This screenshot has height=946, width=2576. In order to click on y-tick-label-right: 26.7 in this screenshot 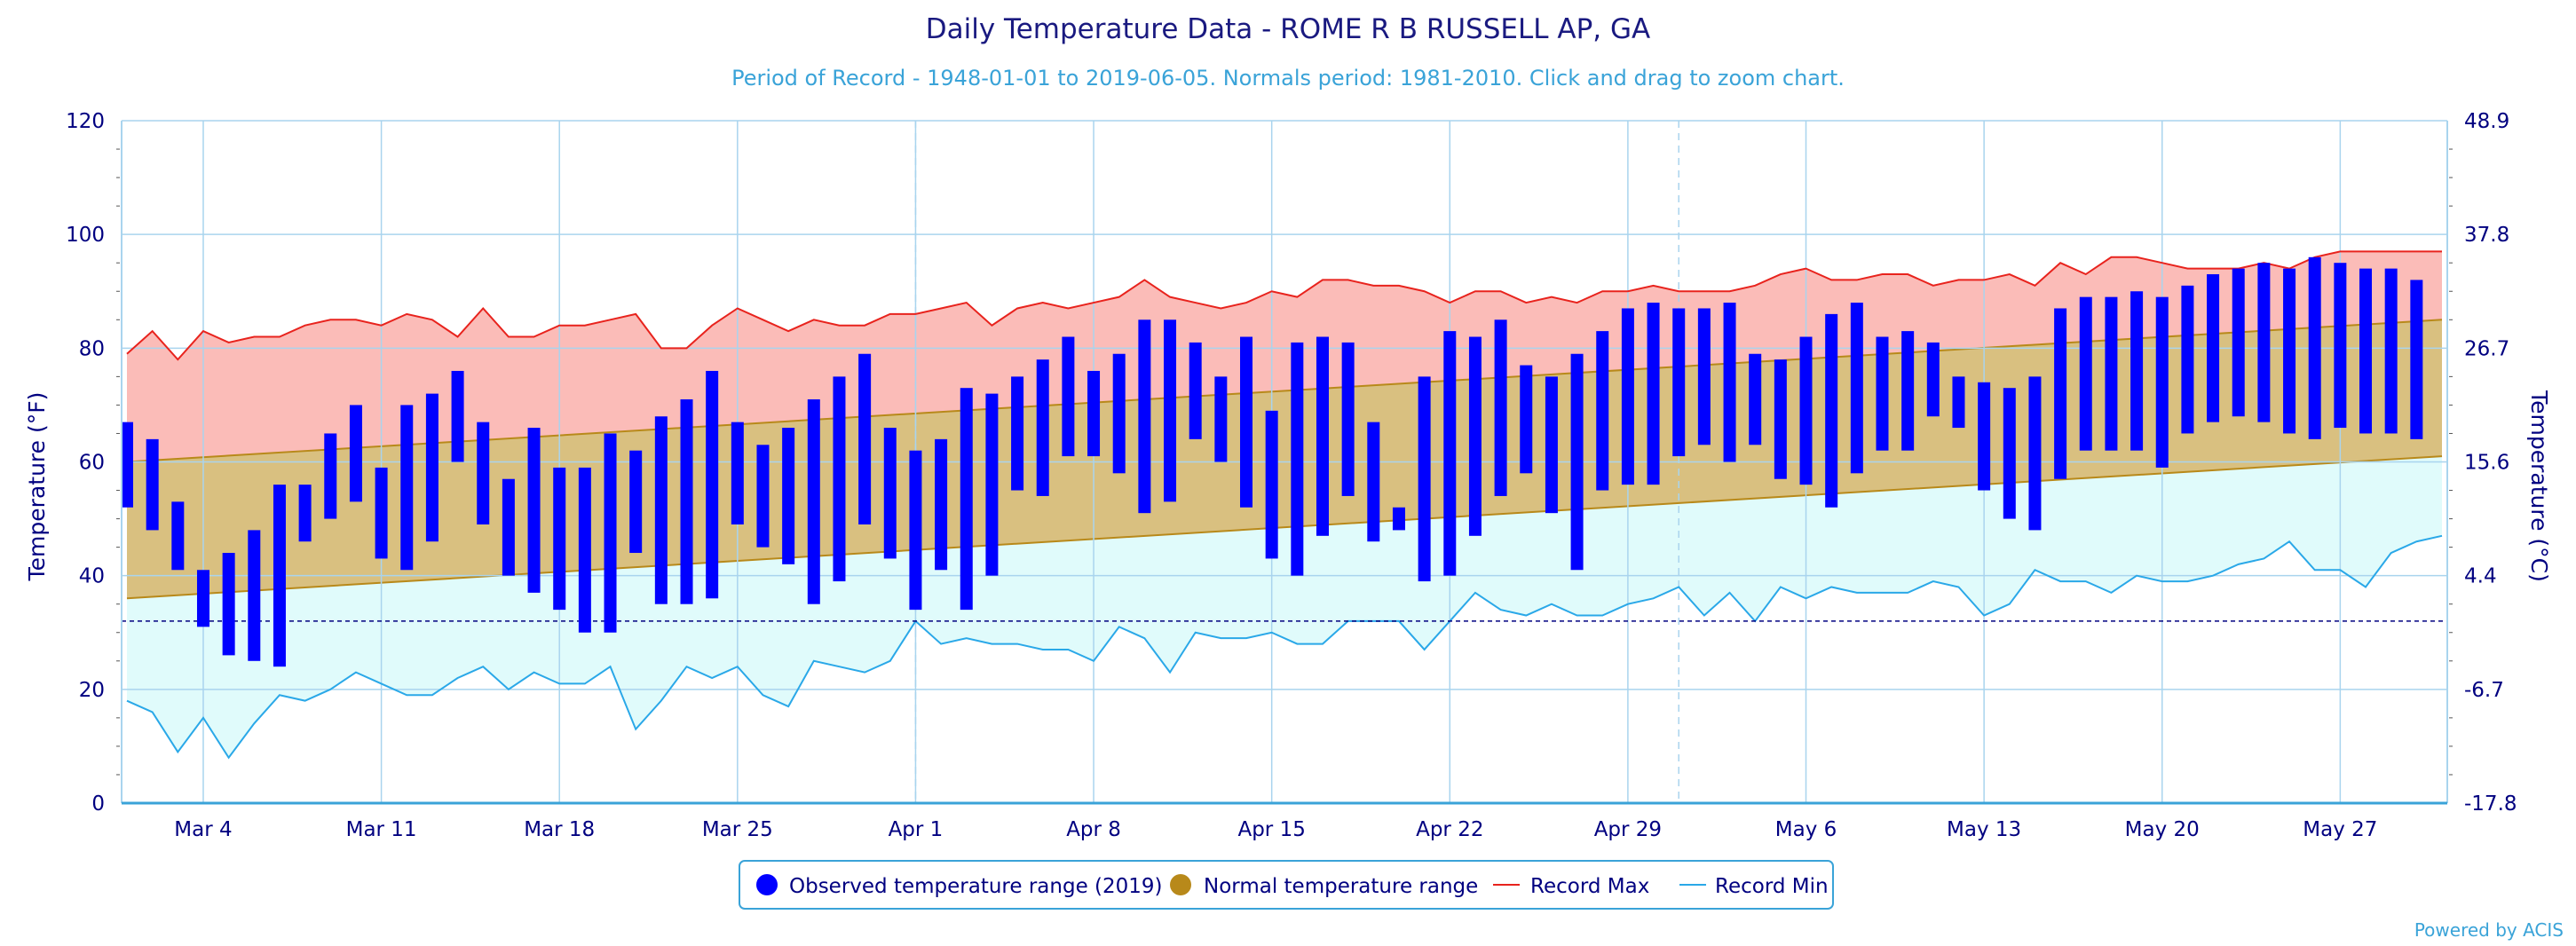, I will do `click(2486, 349)`.